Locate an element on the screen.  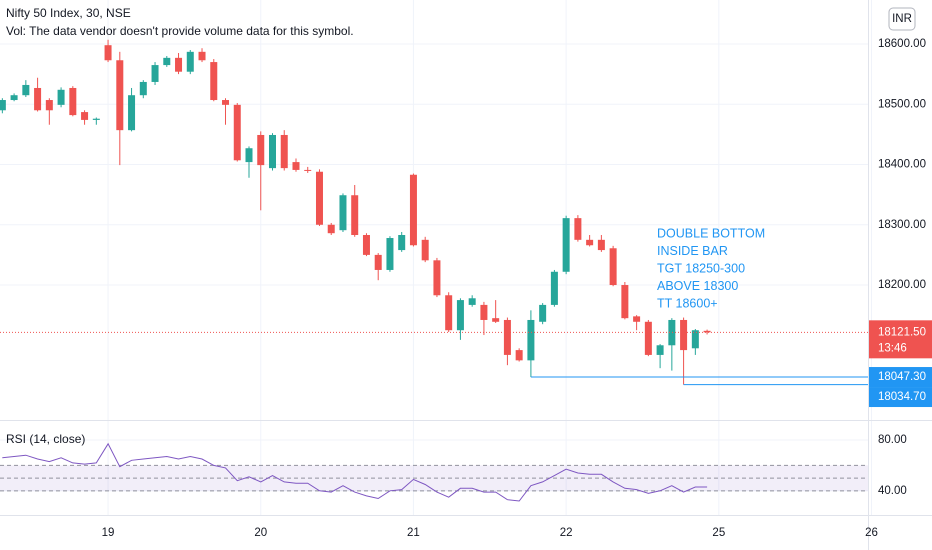
currency-label: INR is located at coordinates (902, 19).